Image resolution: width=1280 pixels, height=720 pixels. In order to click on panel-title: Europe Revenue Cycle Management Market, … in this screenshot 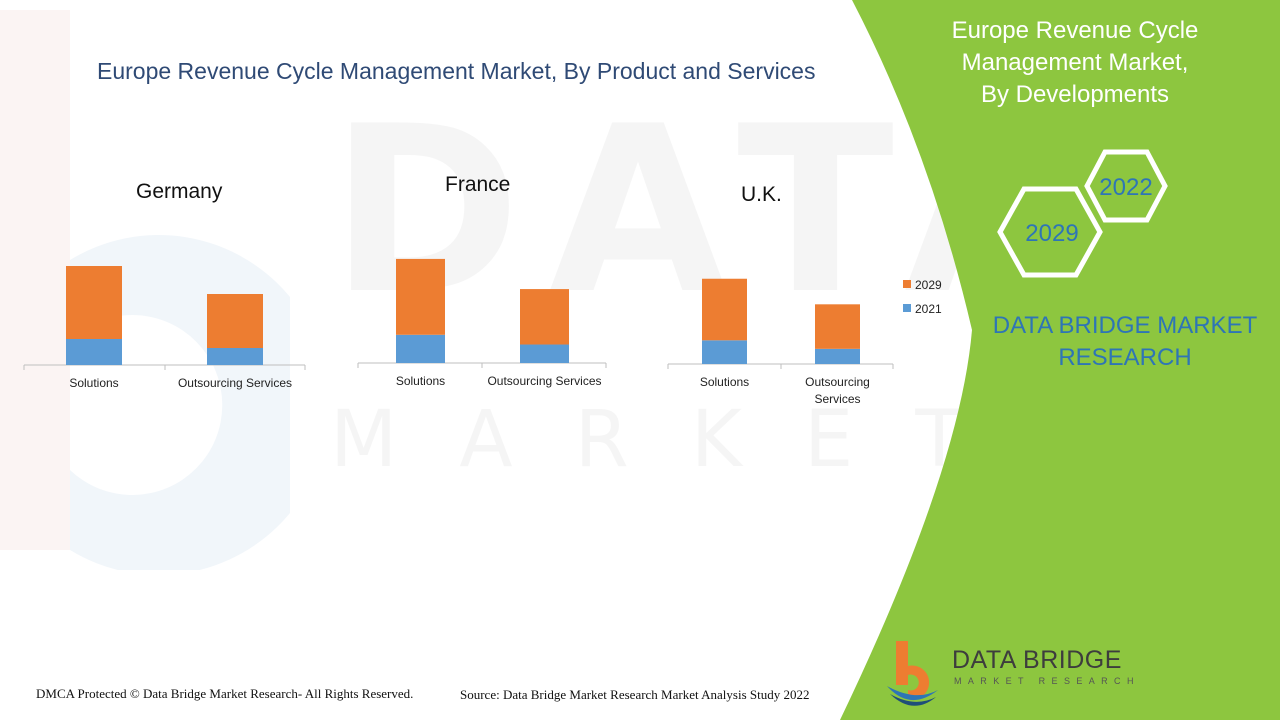, I will do `click(1075, 62)`.